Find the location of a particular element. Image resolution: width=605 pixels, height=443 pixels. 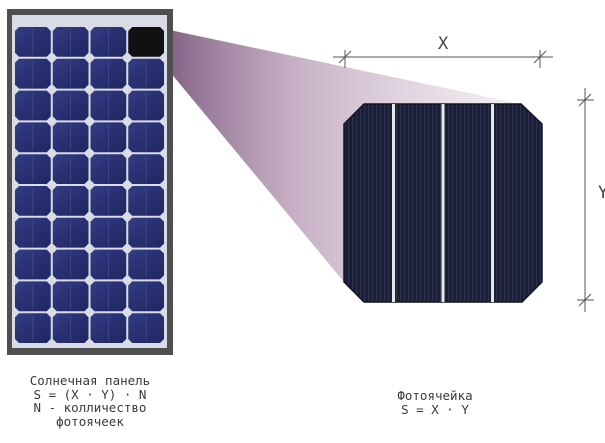

panel-caption-line: Солнечная панель is located at coordinates (90, 380).